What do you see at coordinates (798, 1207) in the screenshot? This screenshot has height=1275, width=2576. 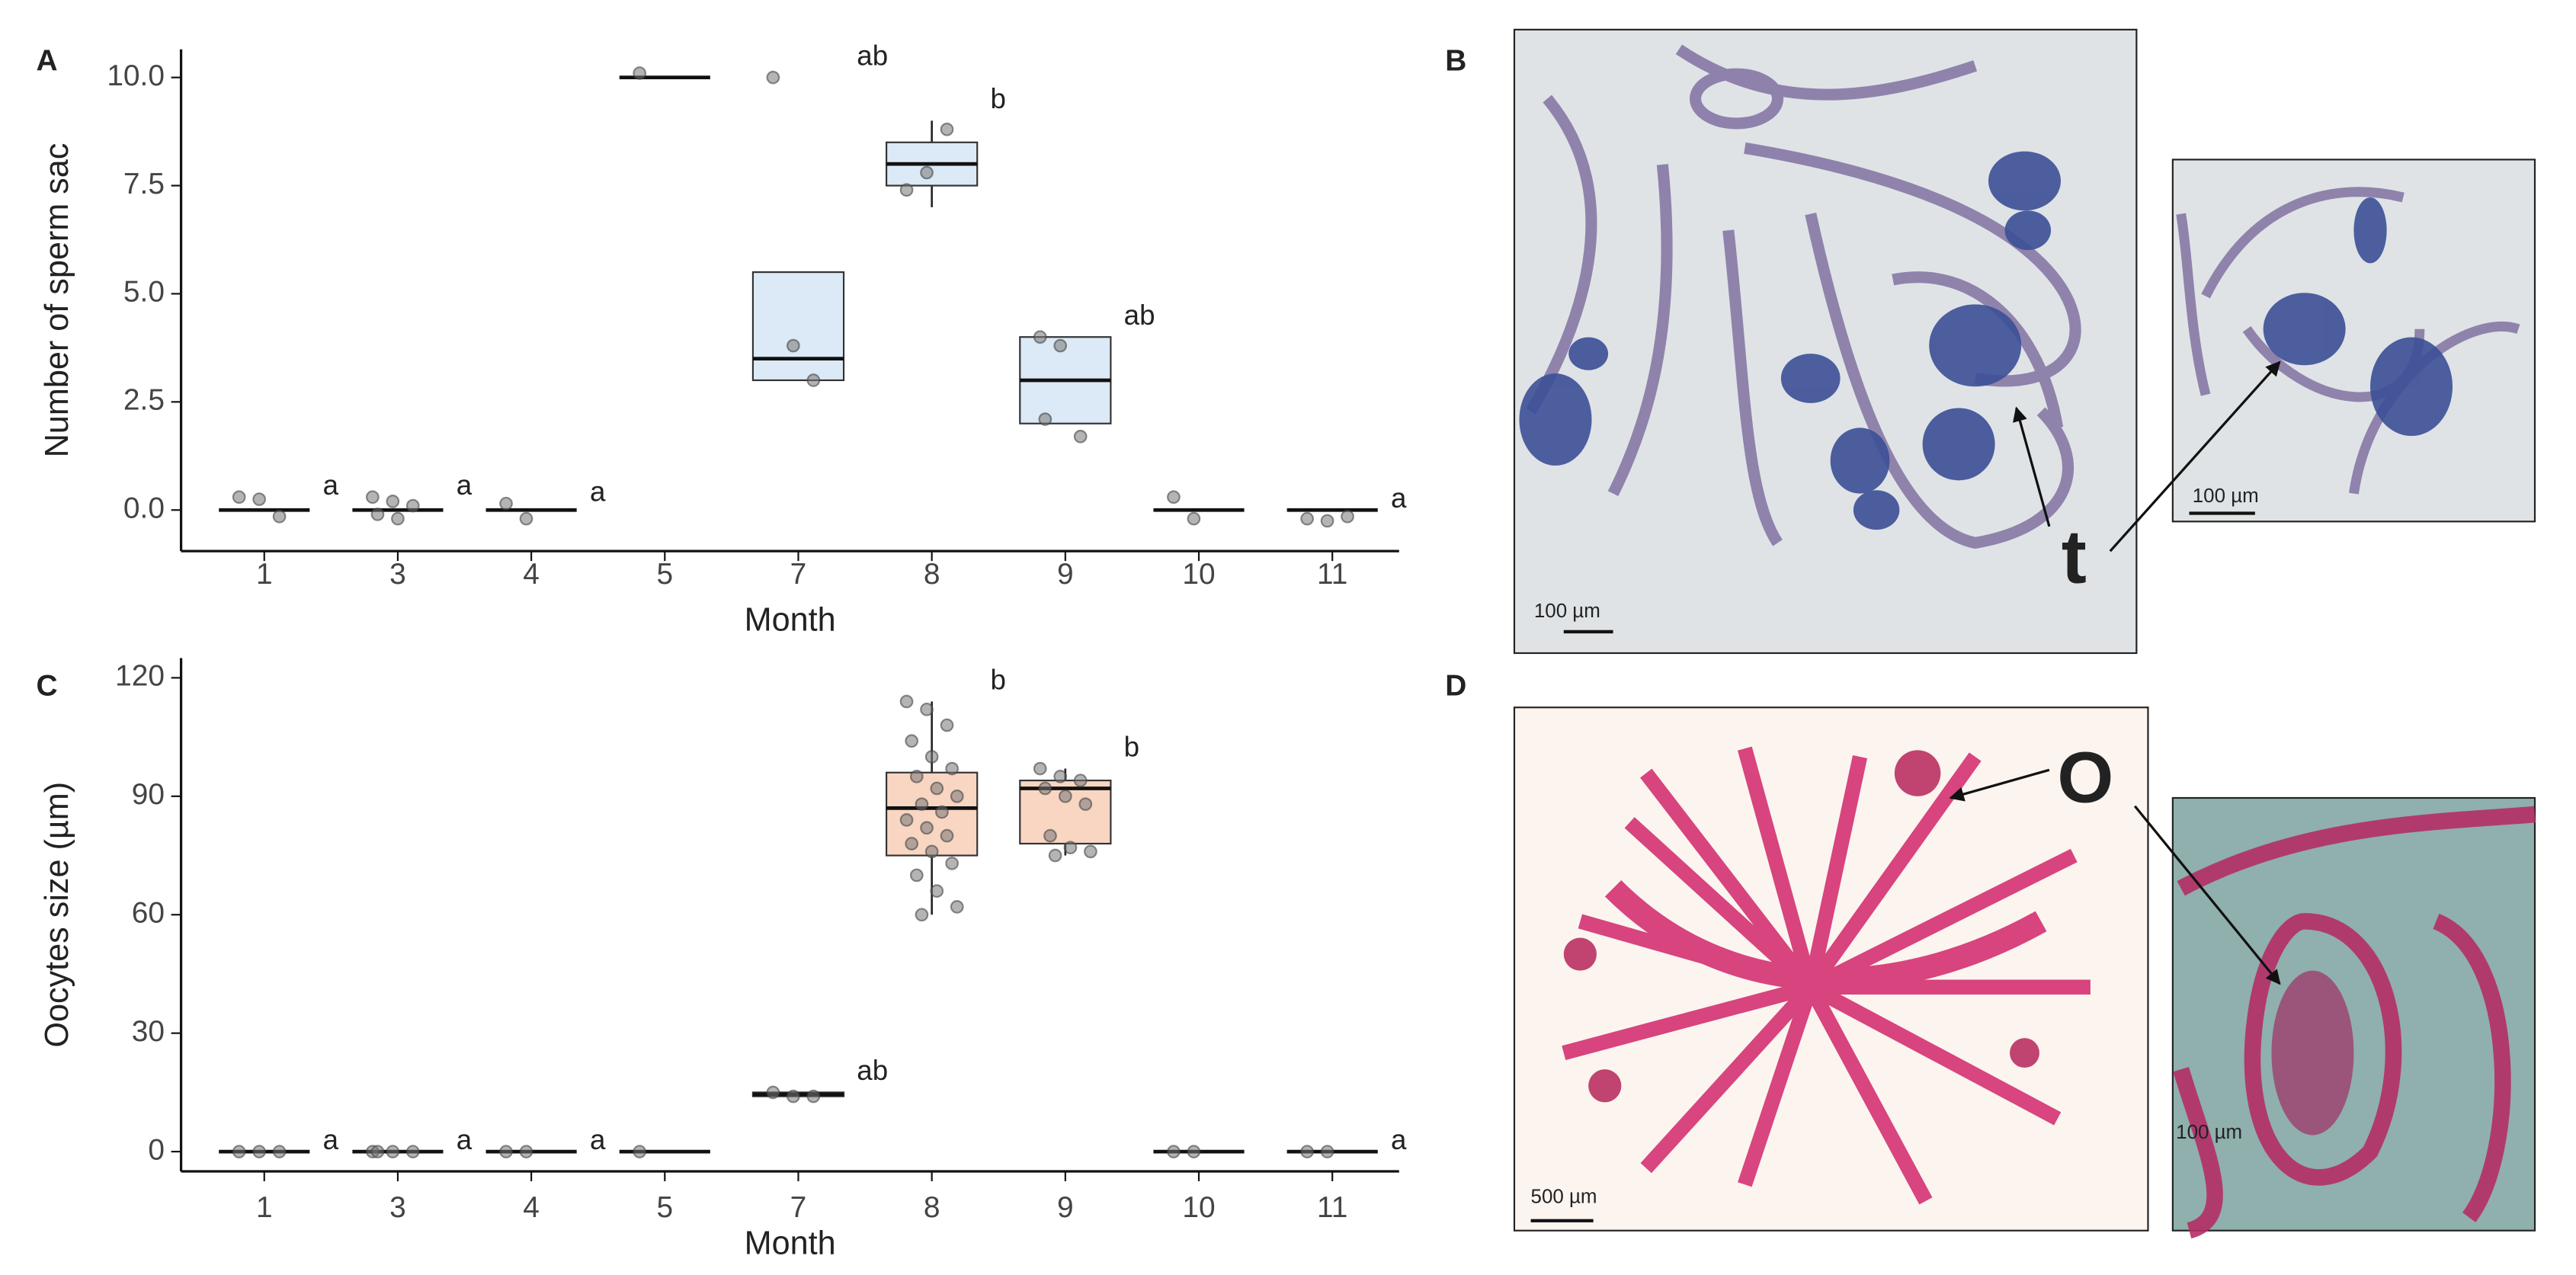 I see `x-tick-label: 7` at bounding box center [798, 1207].